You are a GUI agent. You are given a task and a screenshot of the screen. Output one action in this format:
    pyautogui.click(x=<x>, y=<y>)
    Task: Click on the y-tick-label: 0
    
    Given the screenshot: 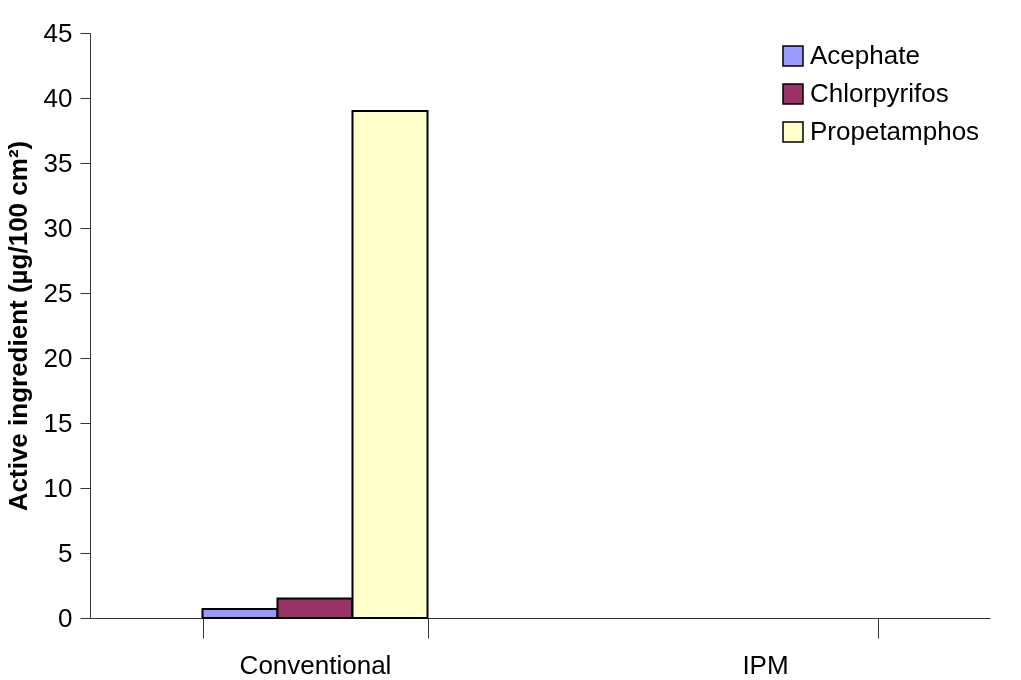 What is the action you would take?
    pyautogui.click(x=65, y=617)
    